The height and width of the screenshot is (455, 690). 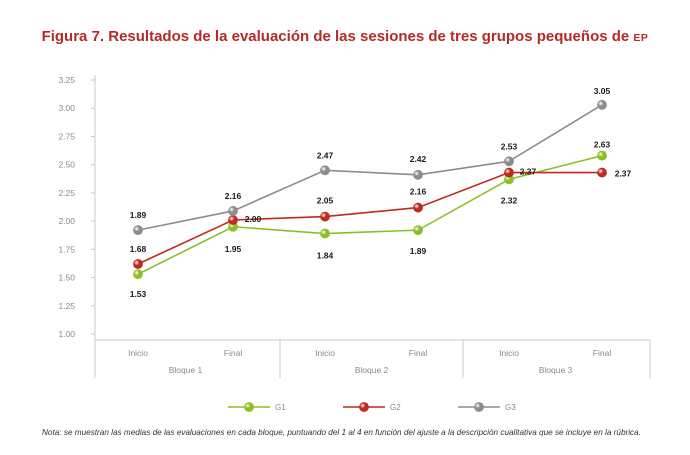 What do you see at coordinates (641, 38) in the screenshot?
I see `chart-title-suffix: EP` at bounding box center [641, 38].